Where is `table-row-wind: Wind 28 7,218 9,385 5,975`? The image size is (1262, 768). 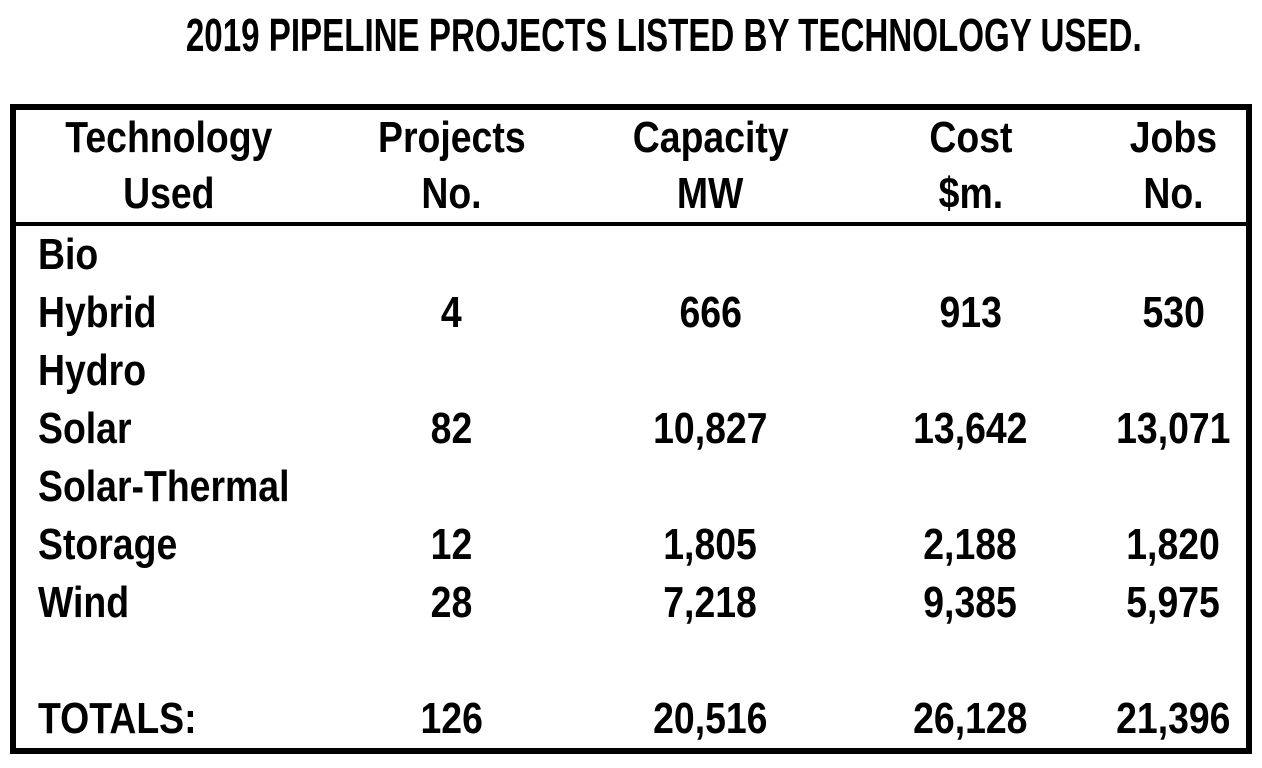 table-row-wind: Wind 28 7,218 9,385 5,975 is located at coordinates (631, 603).